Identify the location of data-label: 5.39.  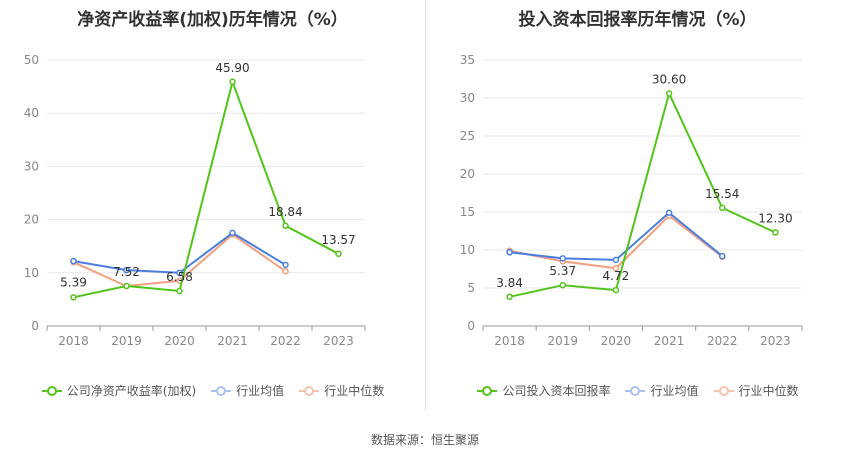
(73, 282).